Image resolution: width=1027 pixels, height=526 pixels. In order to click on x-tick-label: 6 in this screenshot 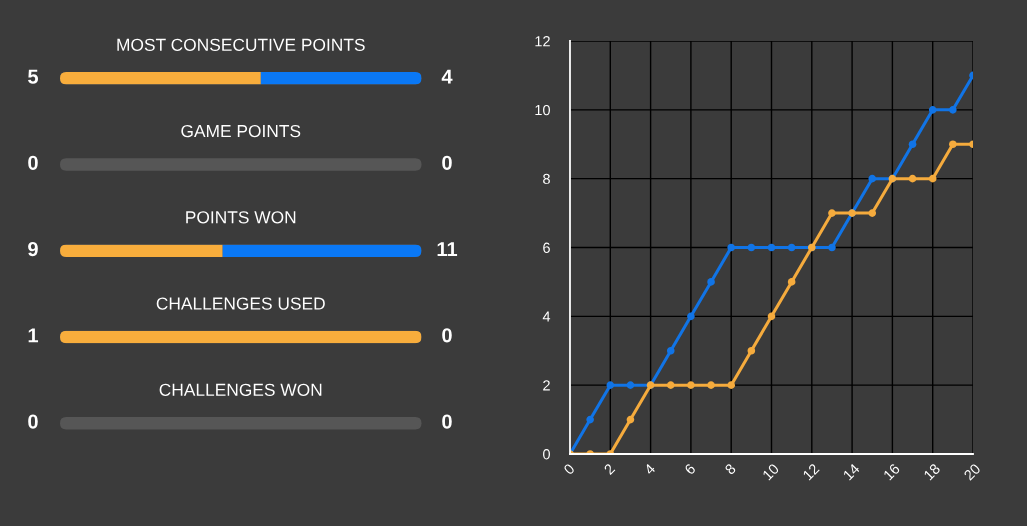, I will do `click(690, 469)`.